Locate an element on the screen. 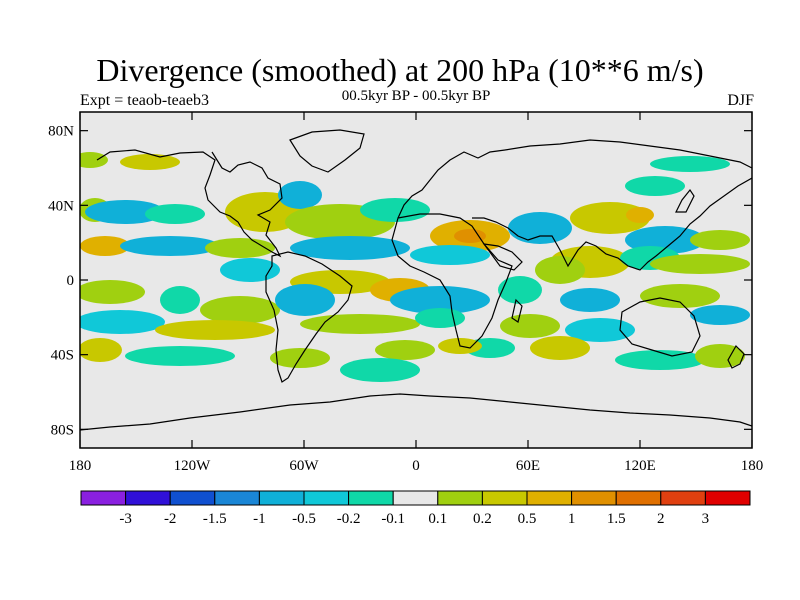 This screenshot has height=600, width=800. coastline-australia is located at coordinates (660, 327).